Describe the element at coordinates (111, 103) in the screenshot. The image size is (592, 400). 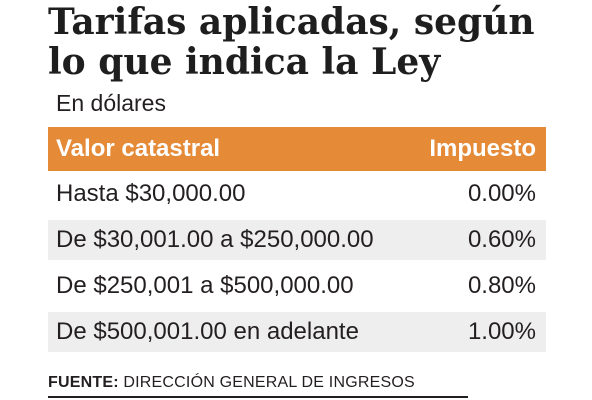
I see `chart-subtitle: En dólares` at that location.